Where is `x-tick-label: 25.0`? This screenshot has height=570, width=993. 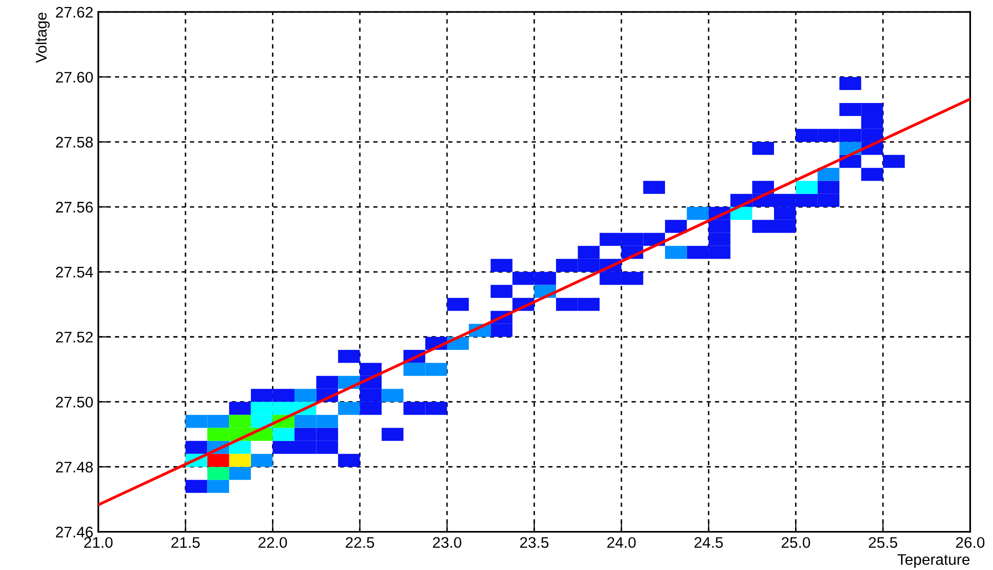 x-tick-label: 25.0 is located at coordinates (796, 542).